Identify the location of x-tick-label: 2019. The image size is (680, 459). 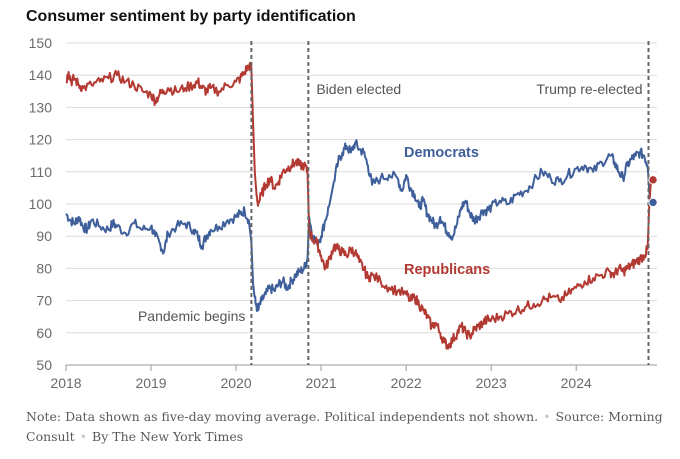
(150, 383).